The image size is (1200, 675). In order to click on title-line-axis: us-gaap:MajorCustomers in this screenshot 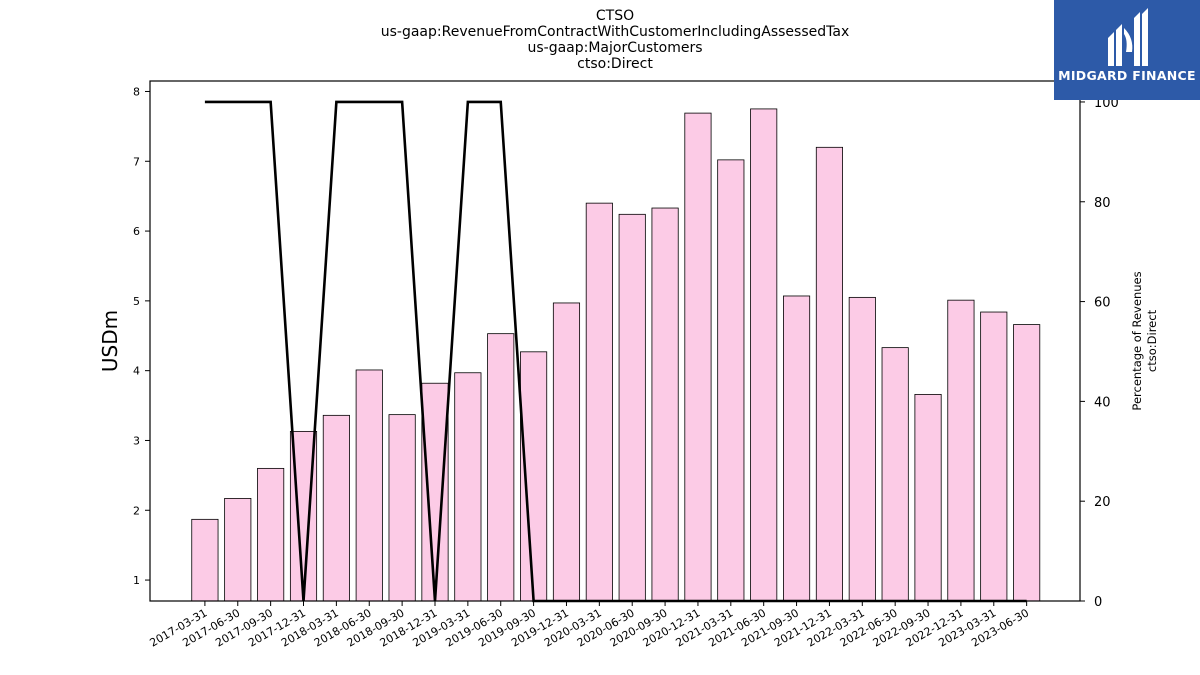, I will do `click(615, 48)`.